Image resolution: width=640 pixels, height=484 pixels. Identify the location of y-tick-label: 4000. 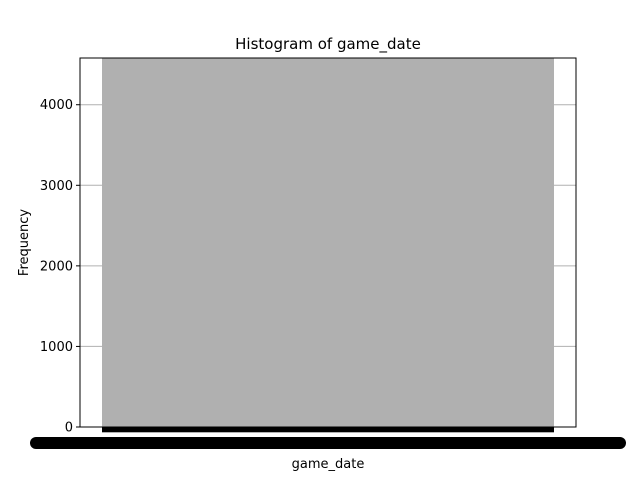
(56, 105).